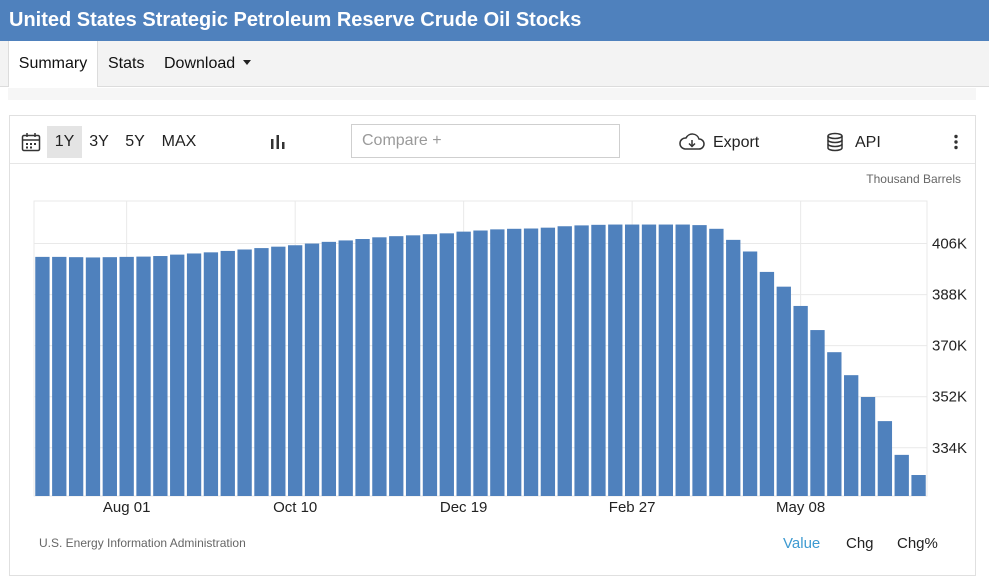  What do you see at coordinates (949, 244) in the screenshot?
I see `y-tick-label: 406K` at bounding box center [949, 244].